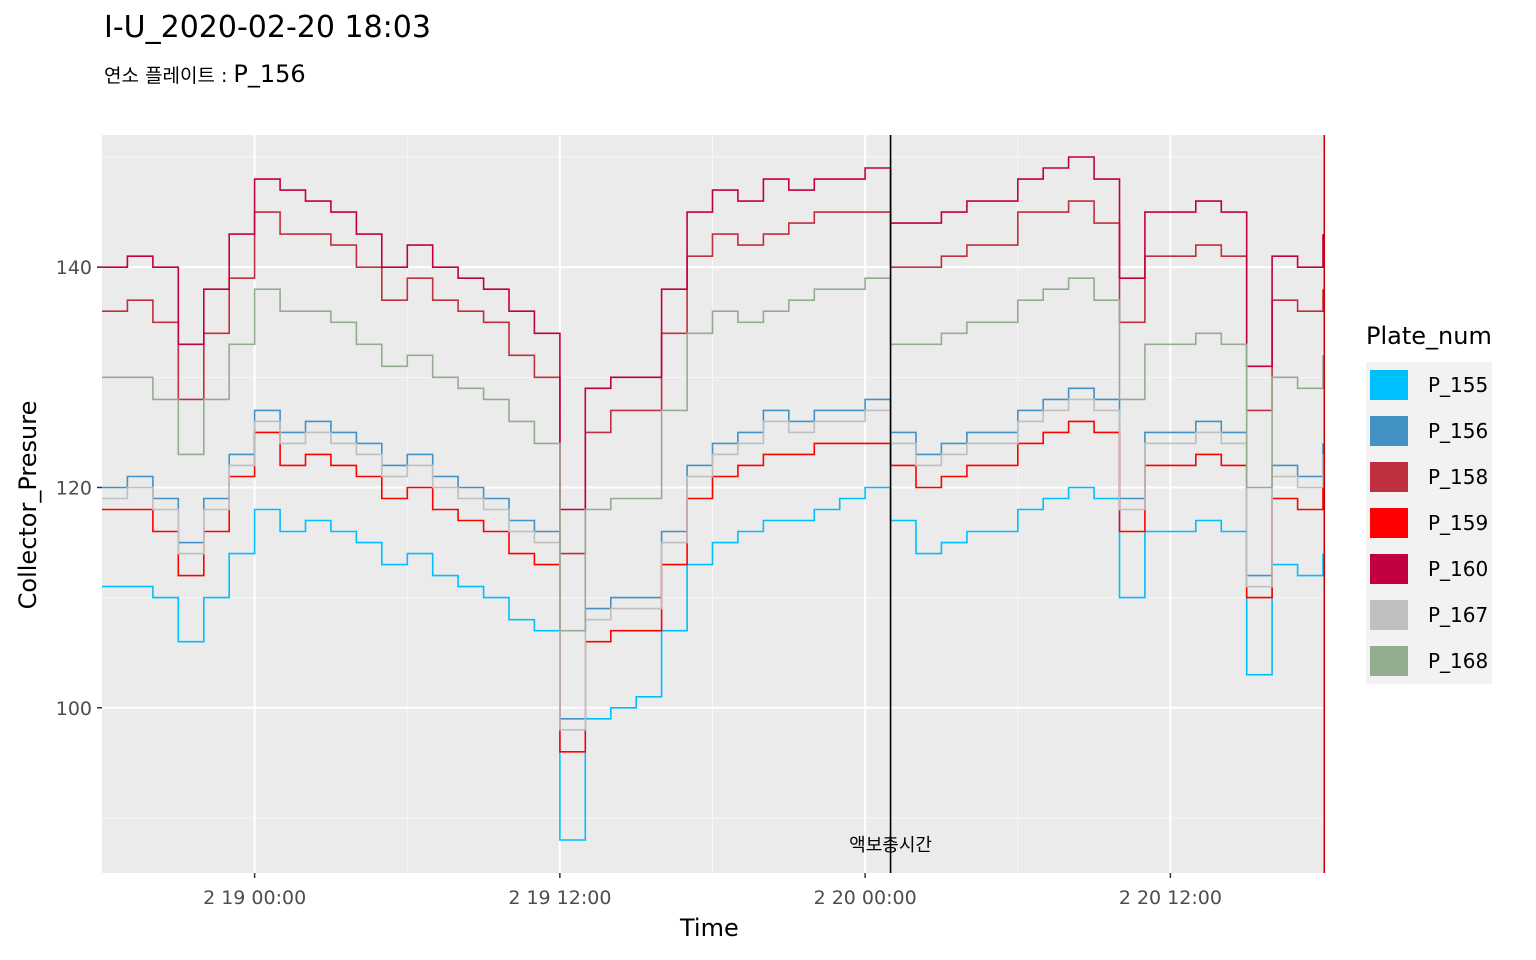 The image size is (1536, 960). I want to click on legend-item-P_168: P_168, so click(1429, 661).